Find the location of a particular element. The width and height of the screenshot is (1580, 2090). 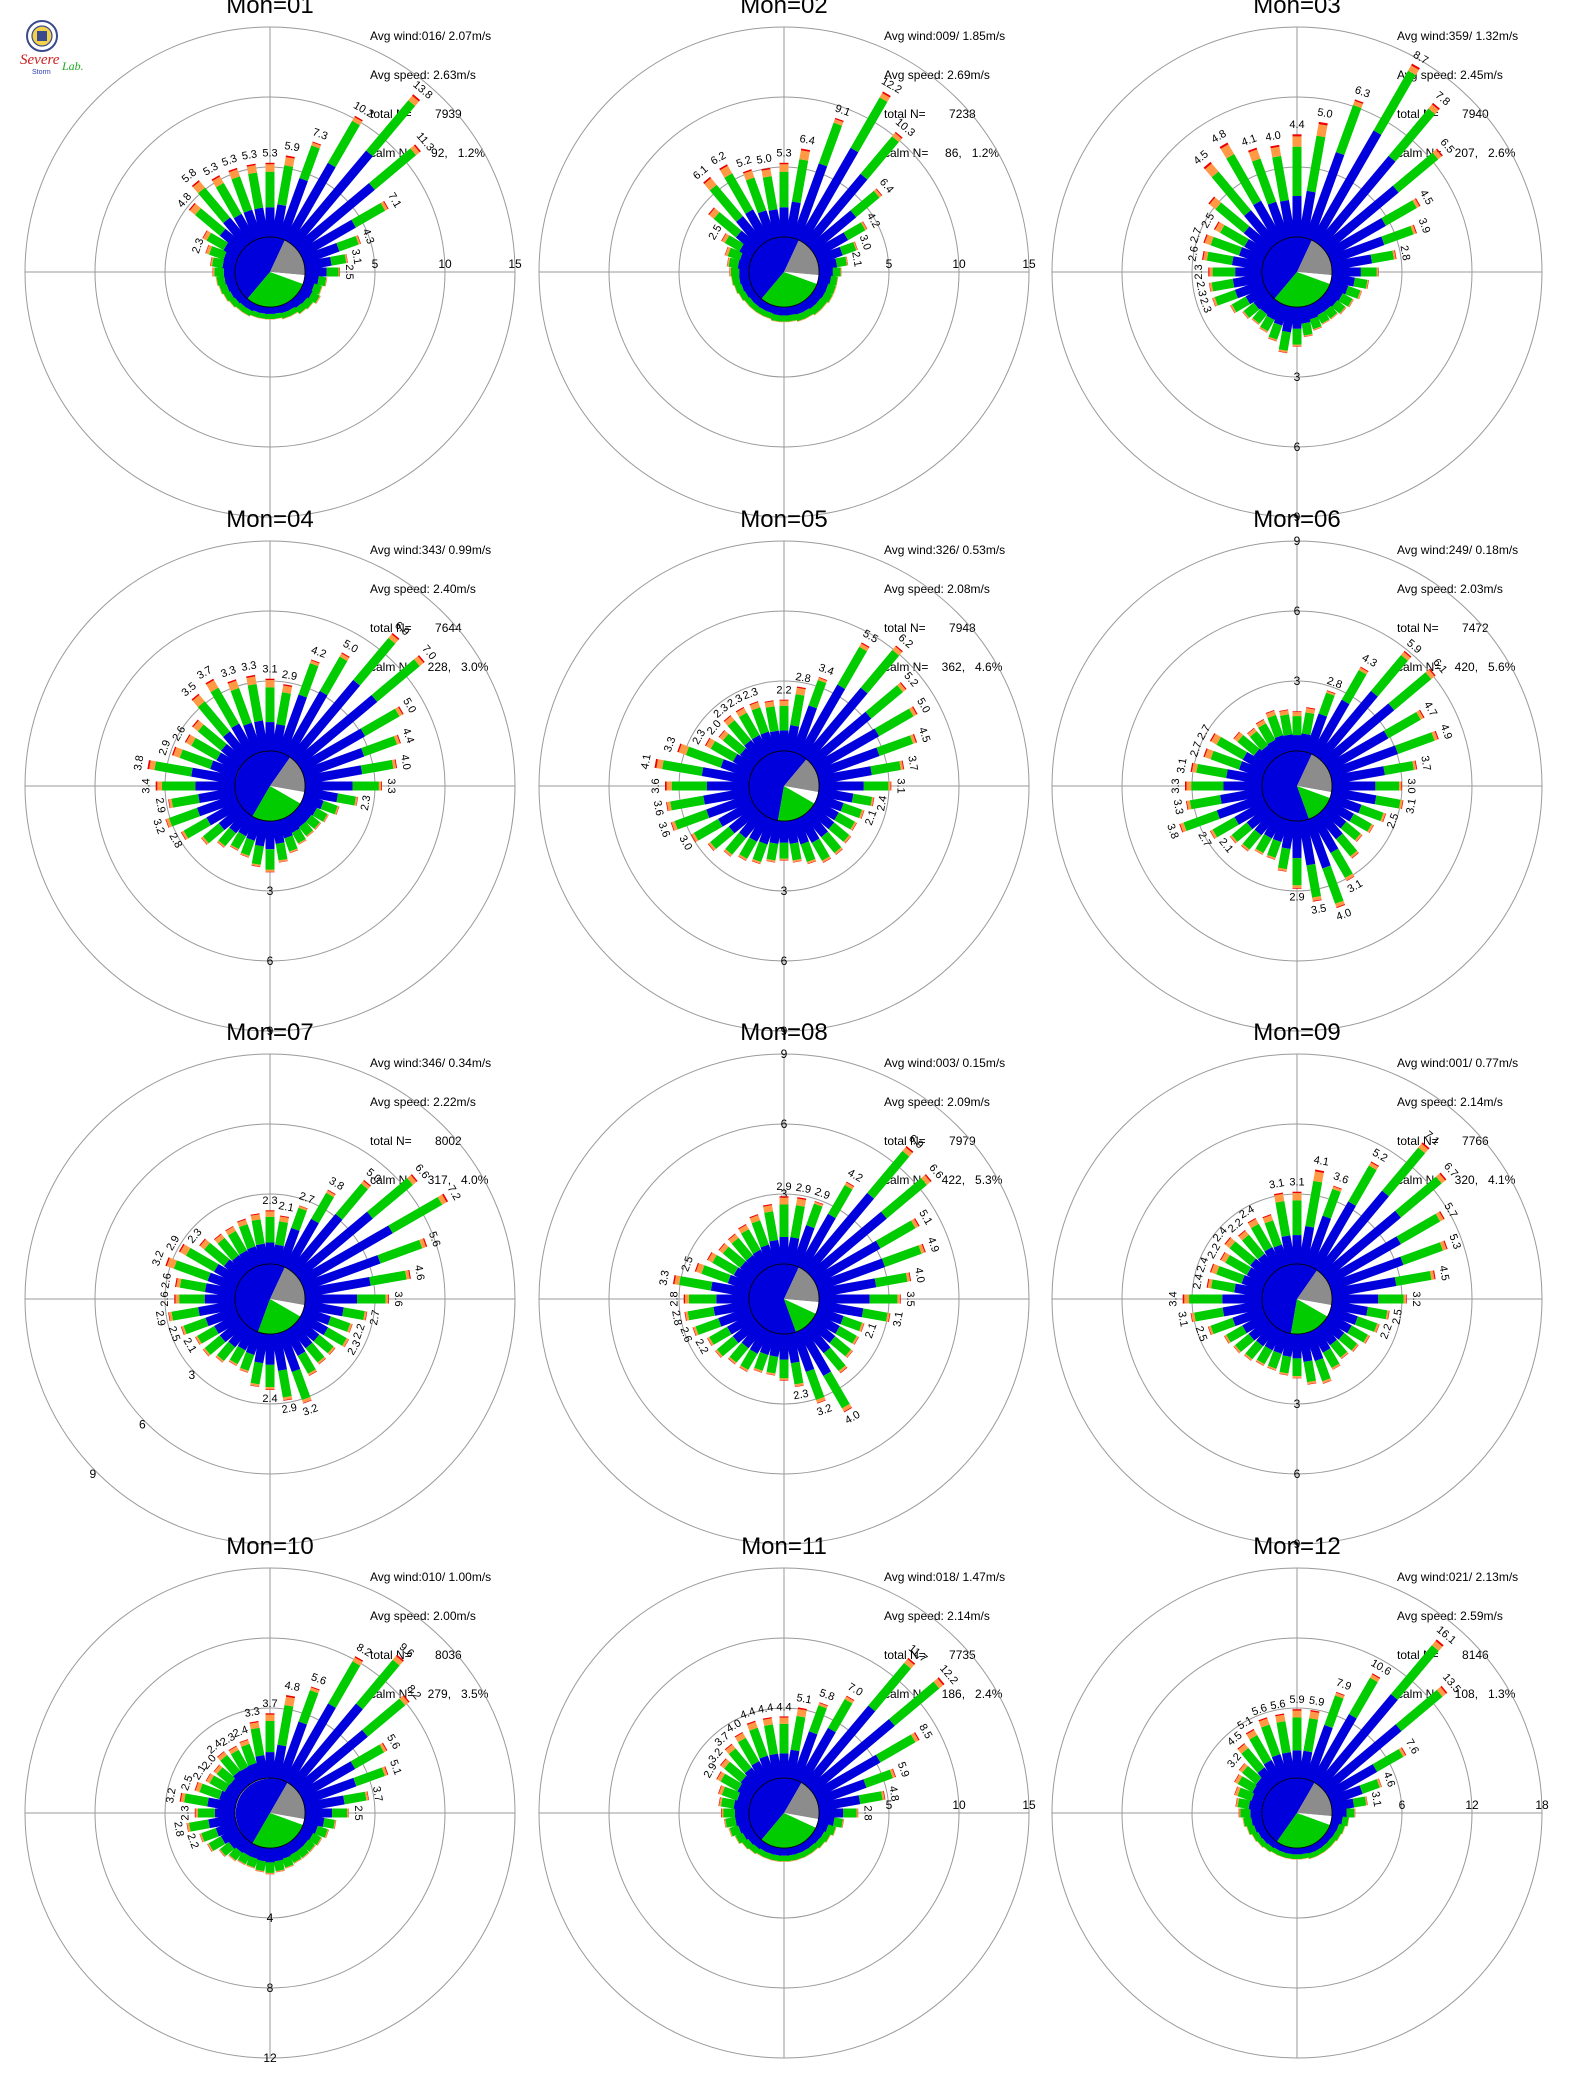

calm-sector-white is located at coordinates (1314, 278).